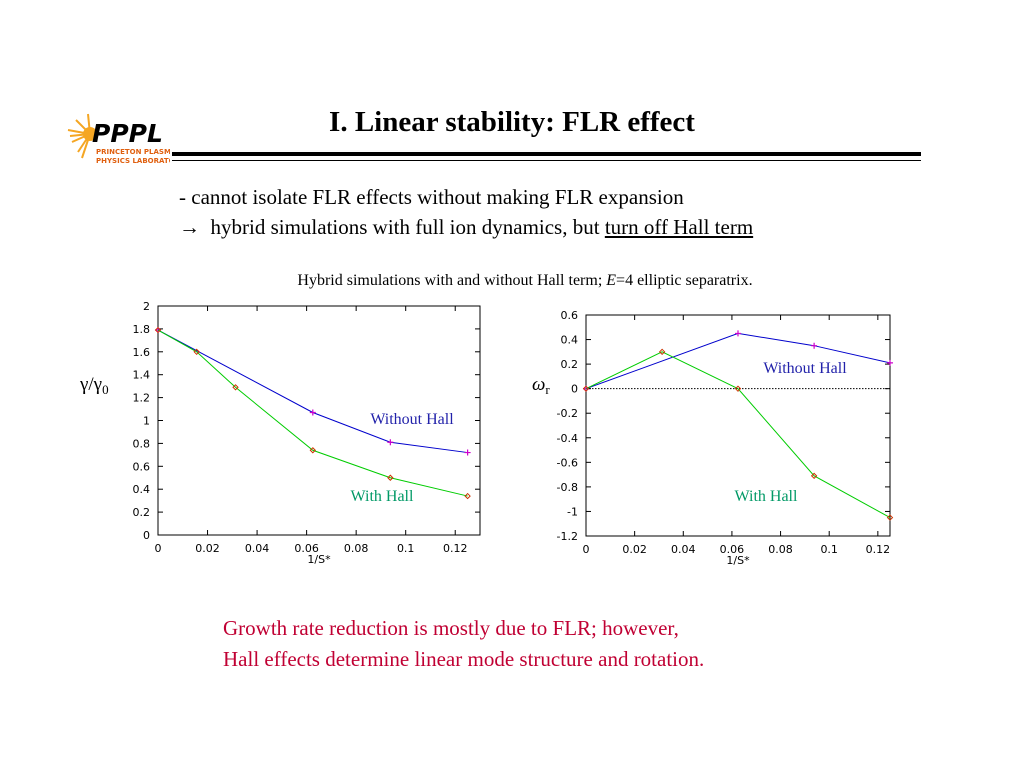 The height and width of the screenshot is (768, 1024). What do you see at coordinates (567, 487) in the screenshot?
I see `rotation-ytick-label: -0.8` at bounding box center [567, 487].